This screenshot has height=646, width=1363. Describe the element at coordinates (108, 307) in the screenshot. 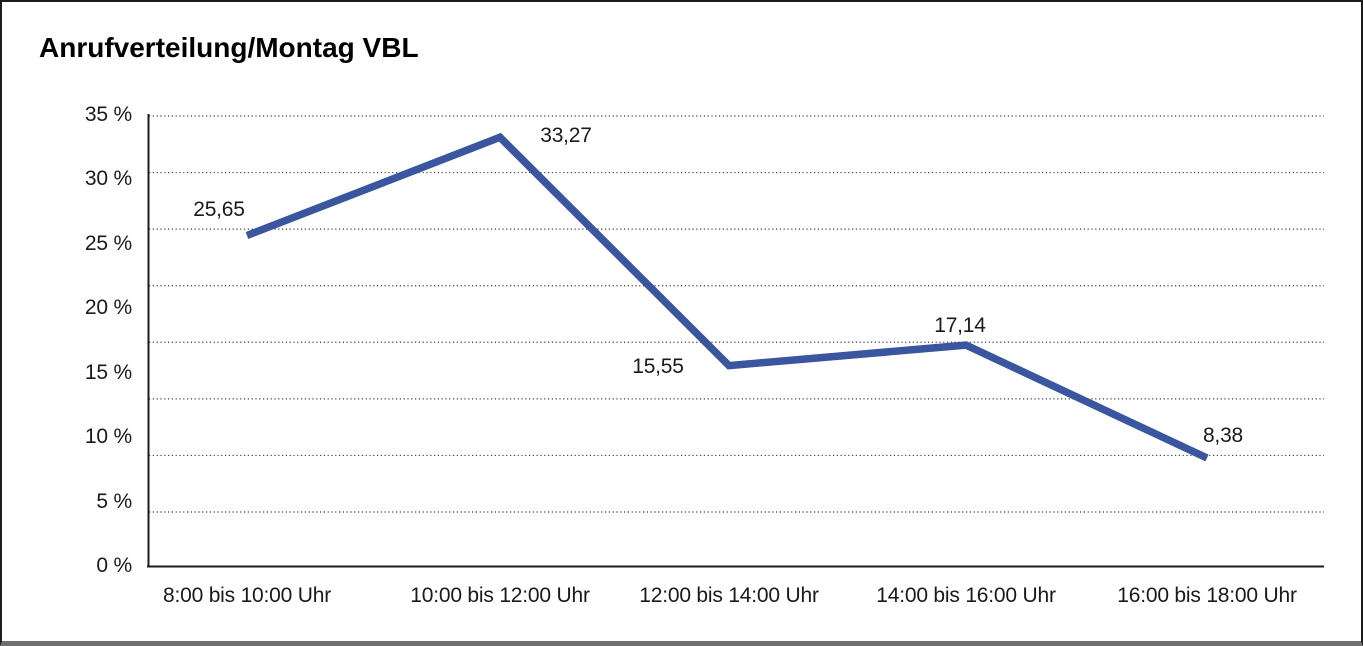

I see `y-tick-label: 20 %` at that location.